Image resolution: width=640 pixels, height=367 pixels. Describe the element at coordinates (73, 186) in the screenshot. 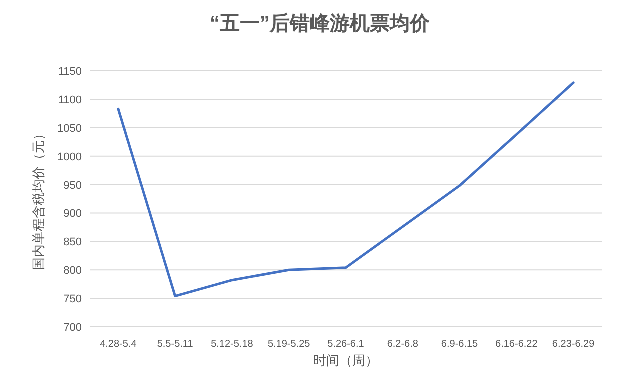

I see `y-tick-label: 950` at that location.